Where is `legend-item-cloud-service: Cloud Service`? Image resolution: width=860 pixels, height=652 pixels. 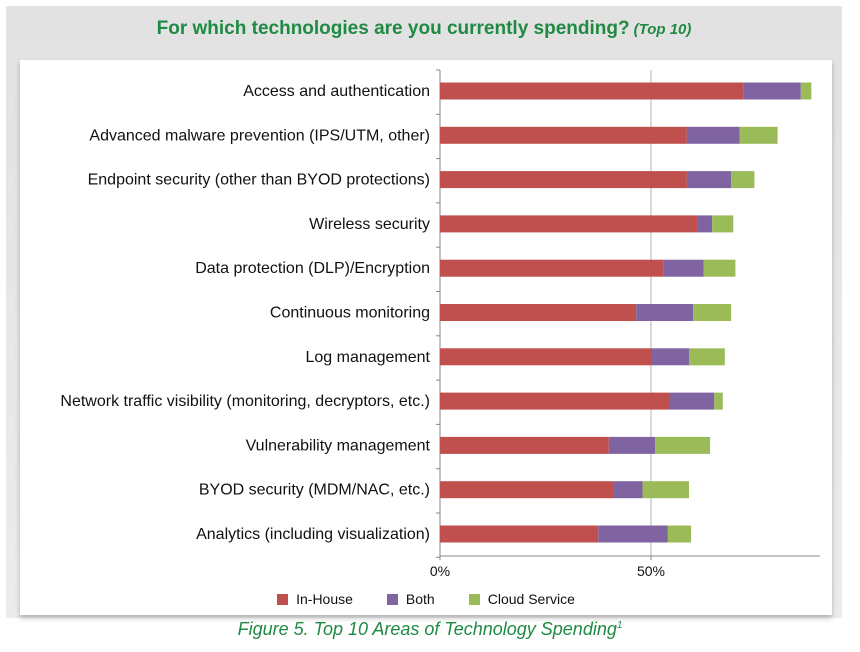
legend-item-cloud-service: Cloud Service is located at coordinates (521, 599).